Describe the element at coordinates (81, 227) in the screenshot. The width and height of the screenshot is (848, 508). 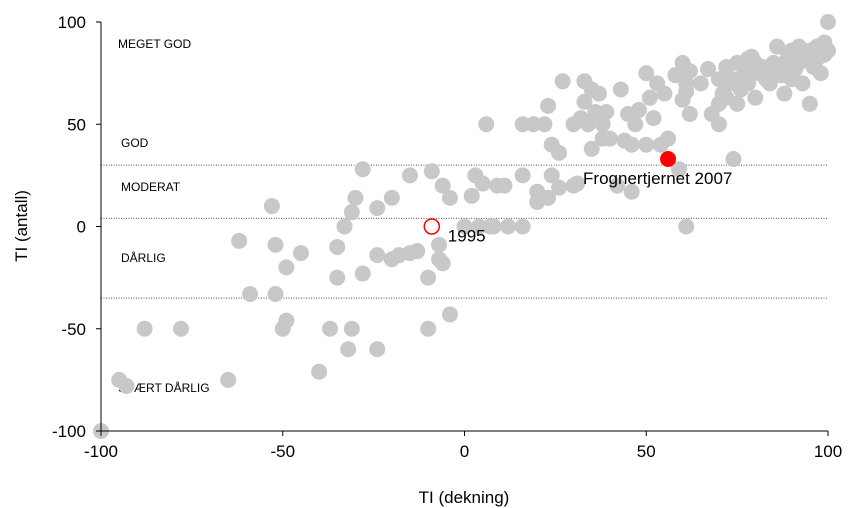
I see `y-tick-label: 0` at that location.